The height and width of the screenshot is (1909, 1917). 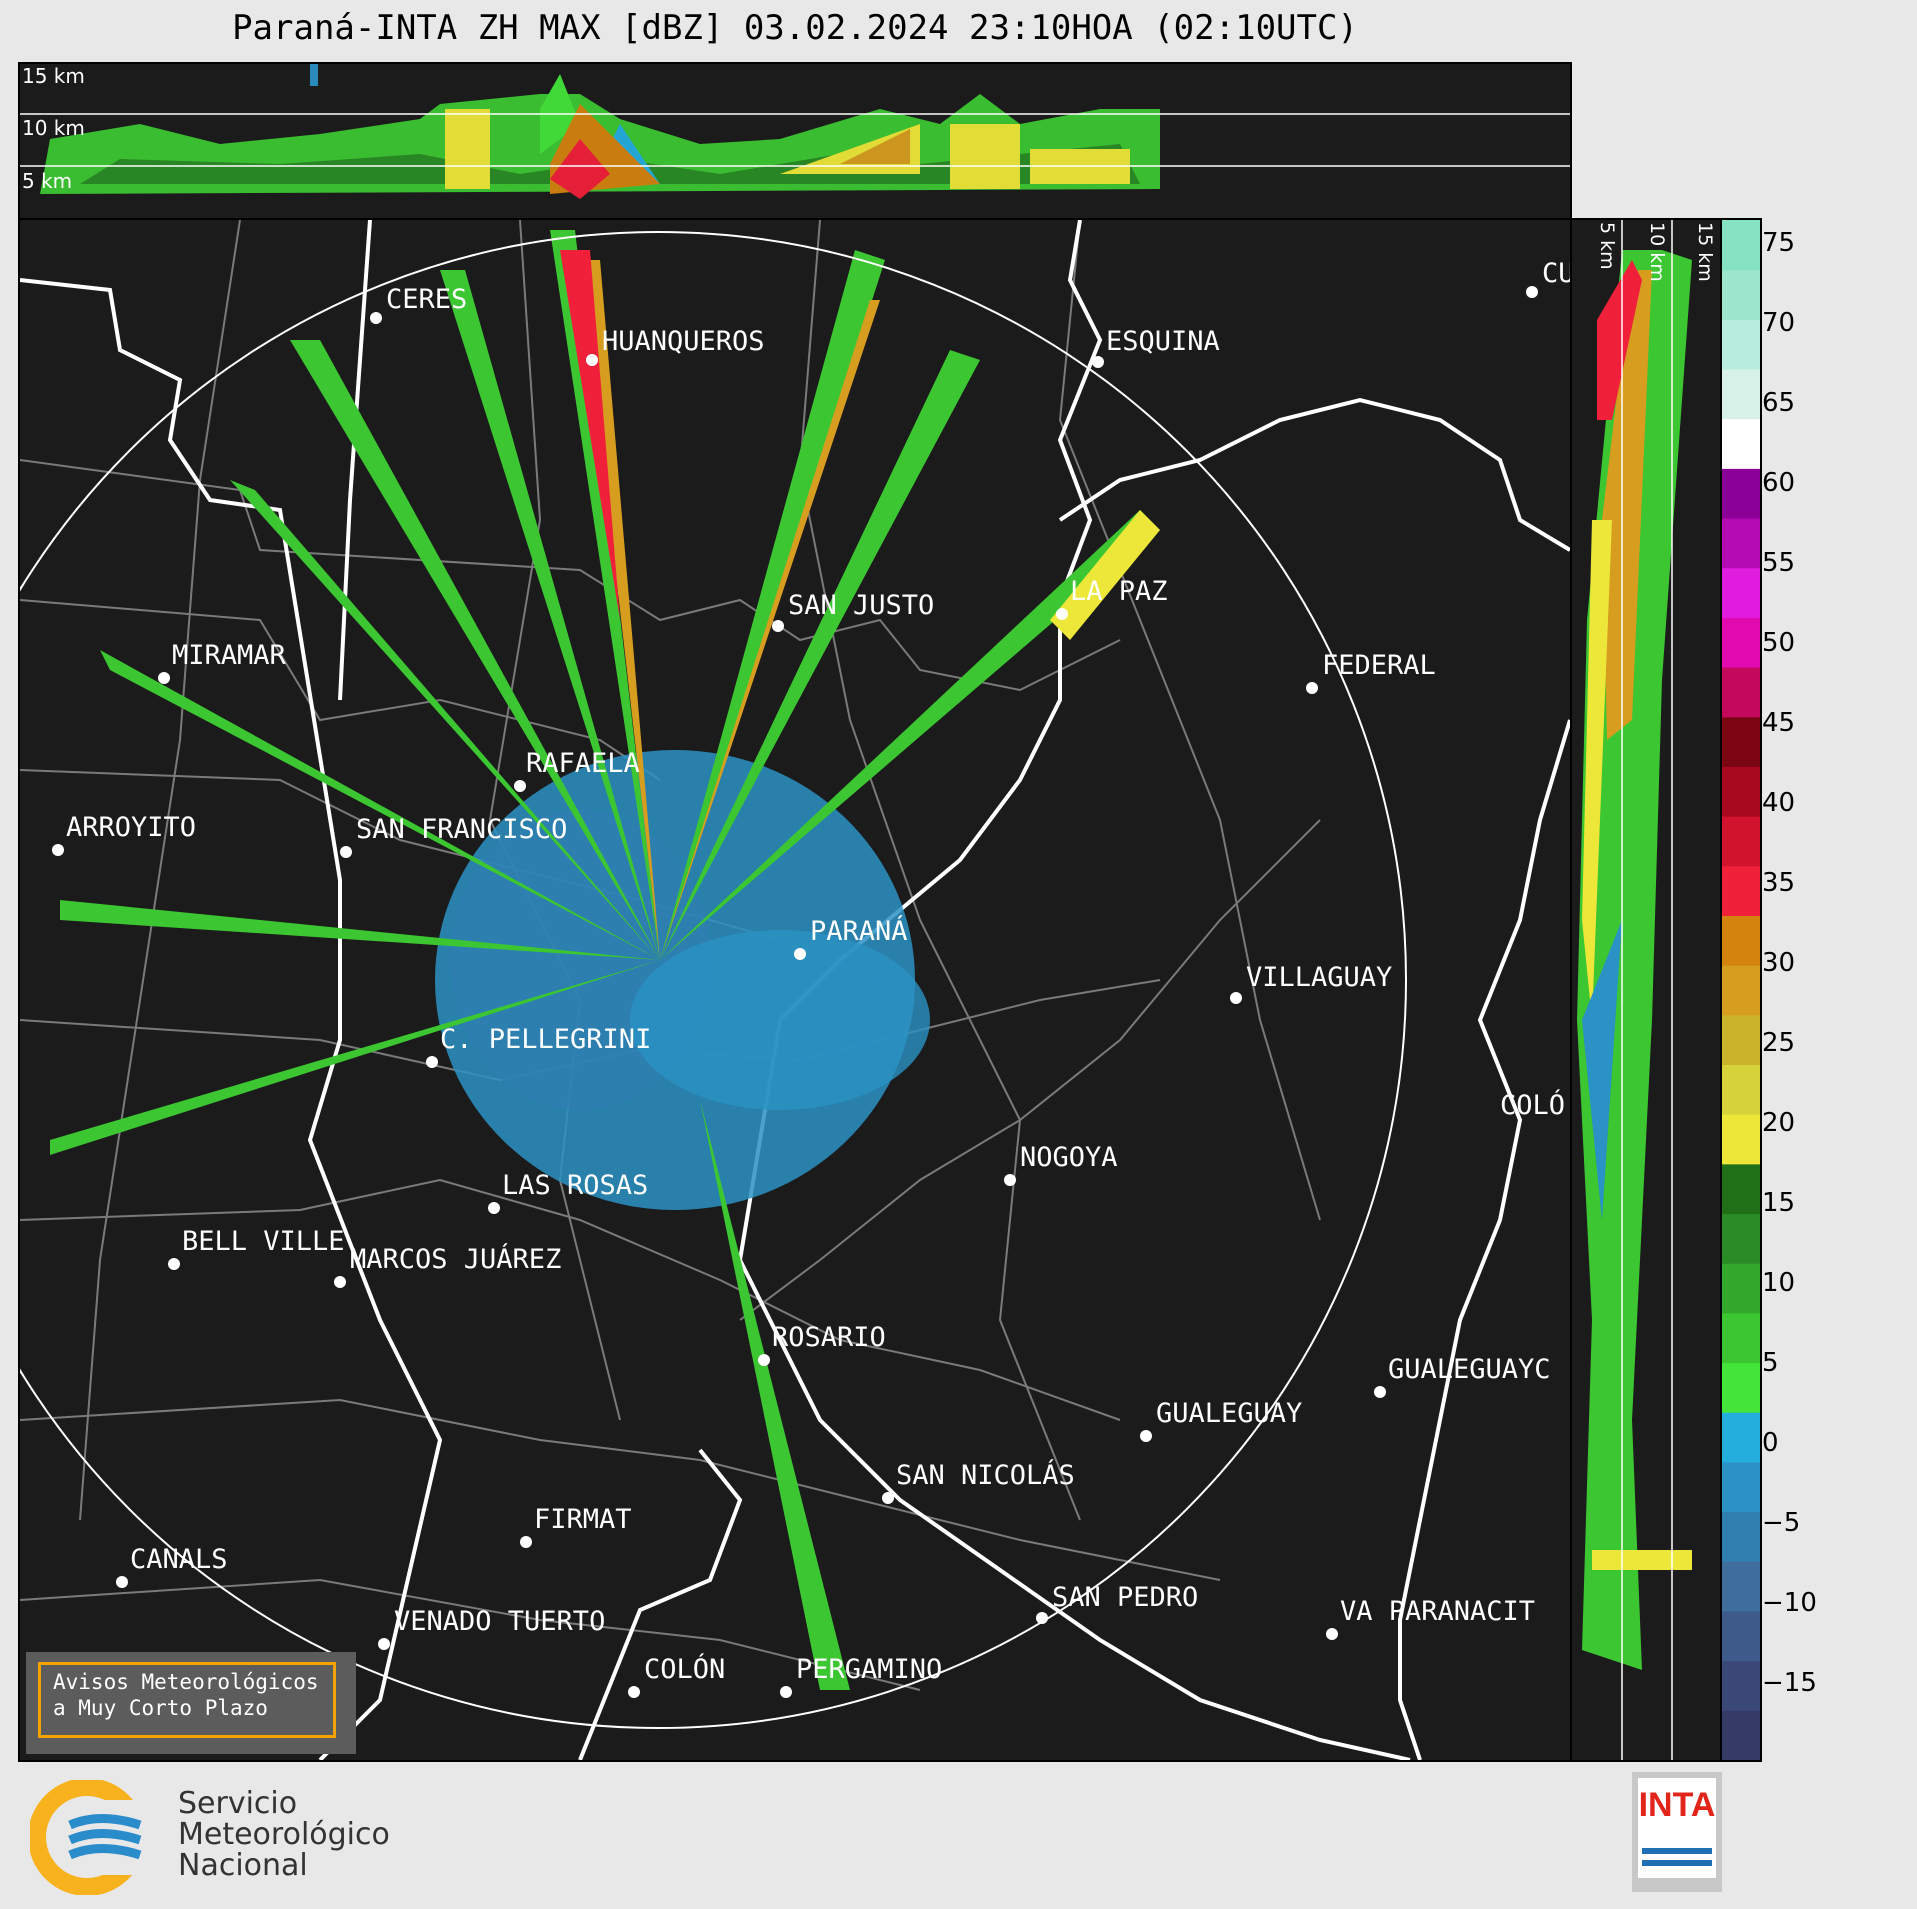 What do you see at coordinates (1779, 323) in the screenshot?
I see `colorbar-tick-label: 70` at bounding box center [1779, 323].